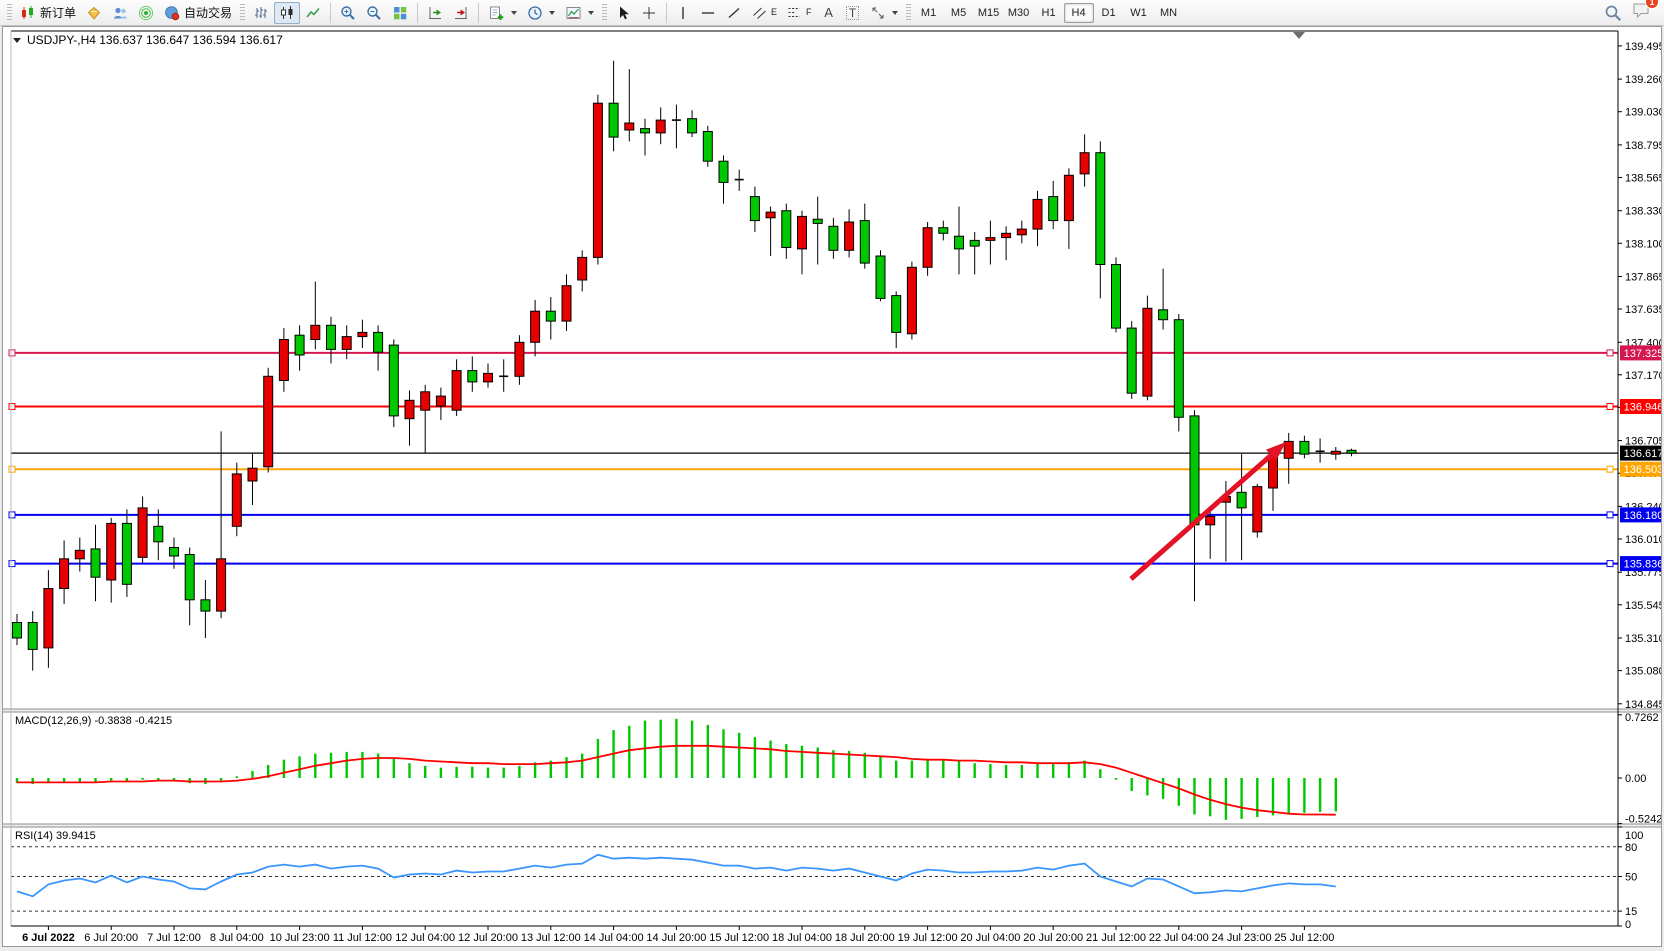  I want to click on auto-scroll-icon, so click(435, 12).